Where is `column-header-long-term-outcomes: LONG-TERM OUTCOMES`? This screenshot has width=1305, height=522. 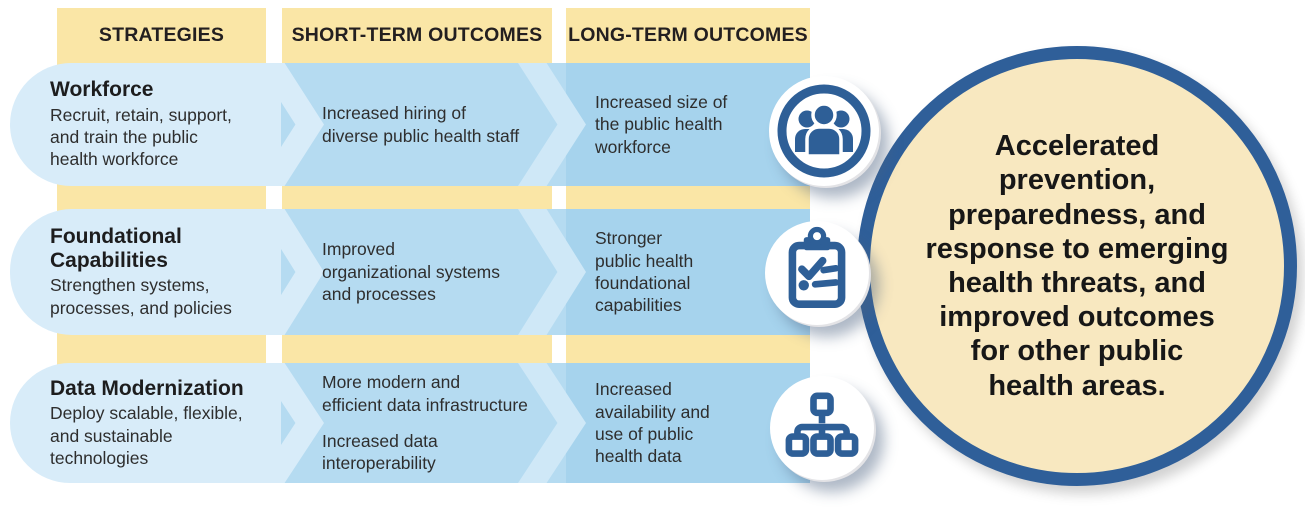
column-header-long-term-outcomes: LONG-TERM OUTCOMES is located at coordinates (688, 35).